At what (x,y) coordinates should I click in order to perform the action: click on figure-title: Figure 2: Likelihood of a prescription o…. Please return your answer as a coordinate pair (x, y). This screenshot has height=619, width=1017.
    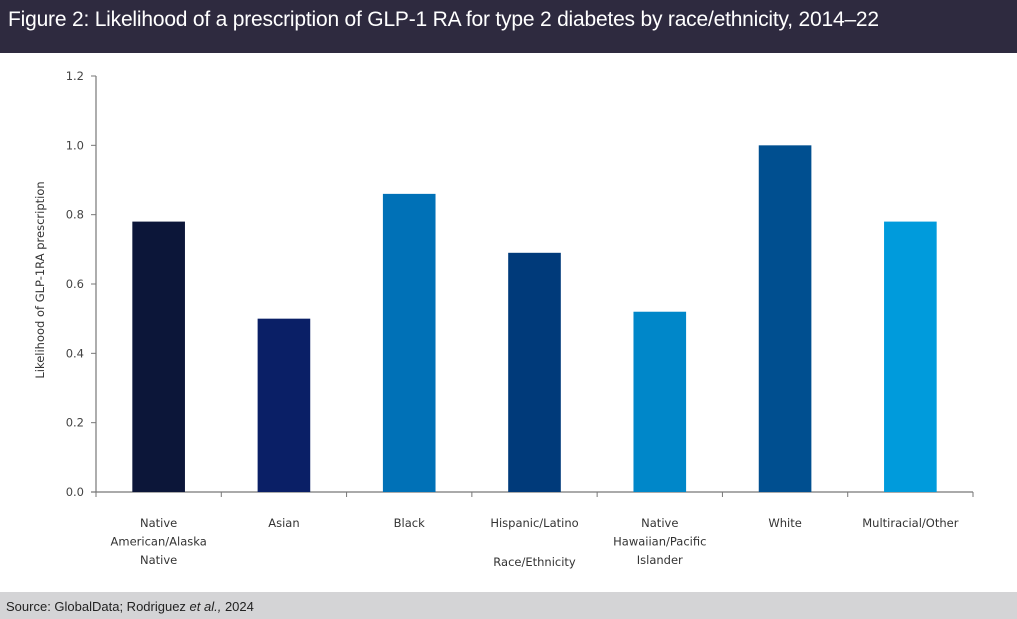
    Looking at the image, I should click on (443, 19).